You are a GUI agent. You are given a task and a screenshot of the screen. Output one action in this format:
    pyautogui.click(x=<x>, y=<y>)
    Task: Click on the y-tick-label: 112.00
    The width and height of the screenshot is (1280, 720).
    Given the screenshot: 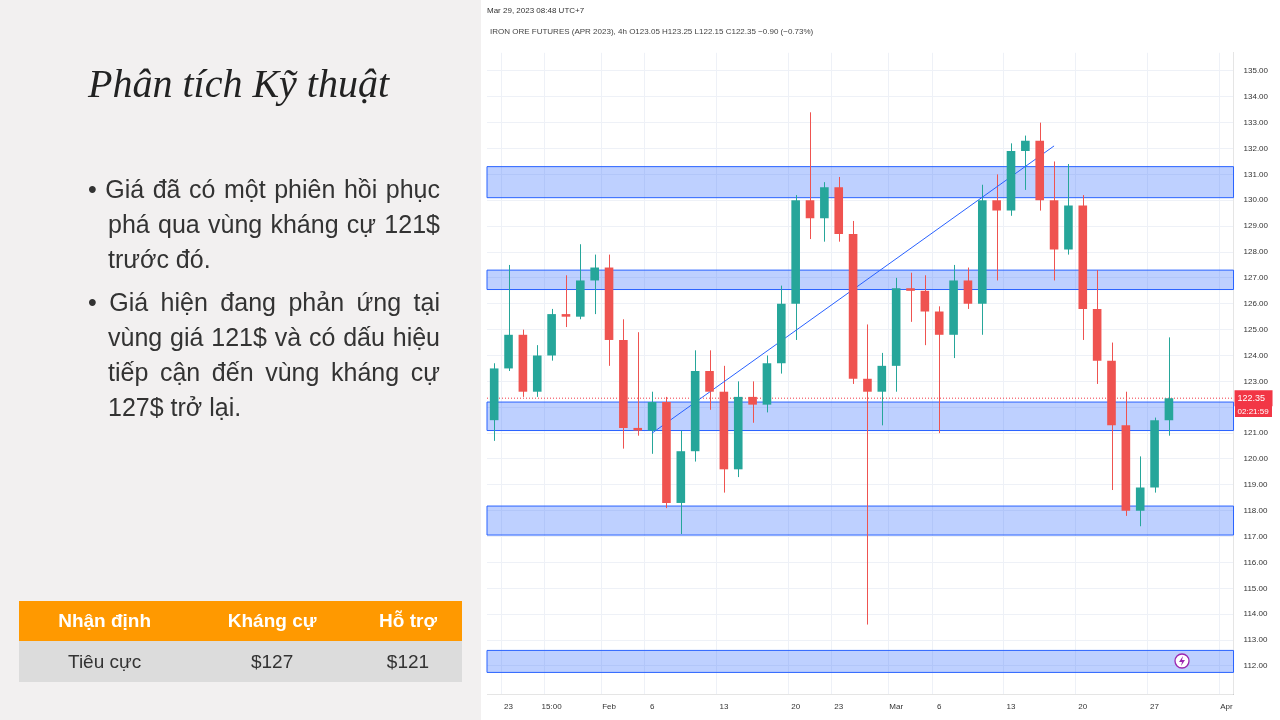 What is the action you would take?
    pyautogui.click(x=1255, y=666)
    